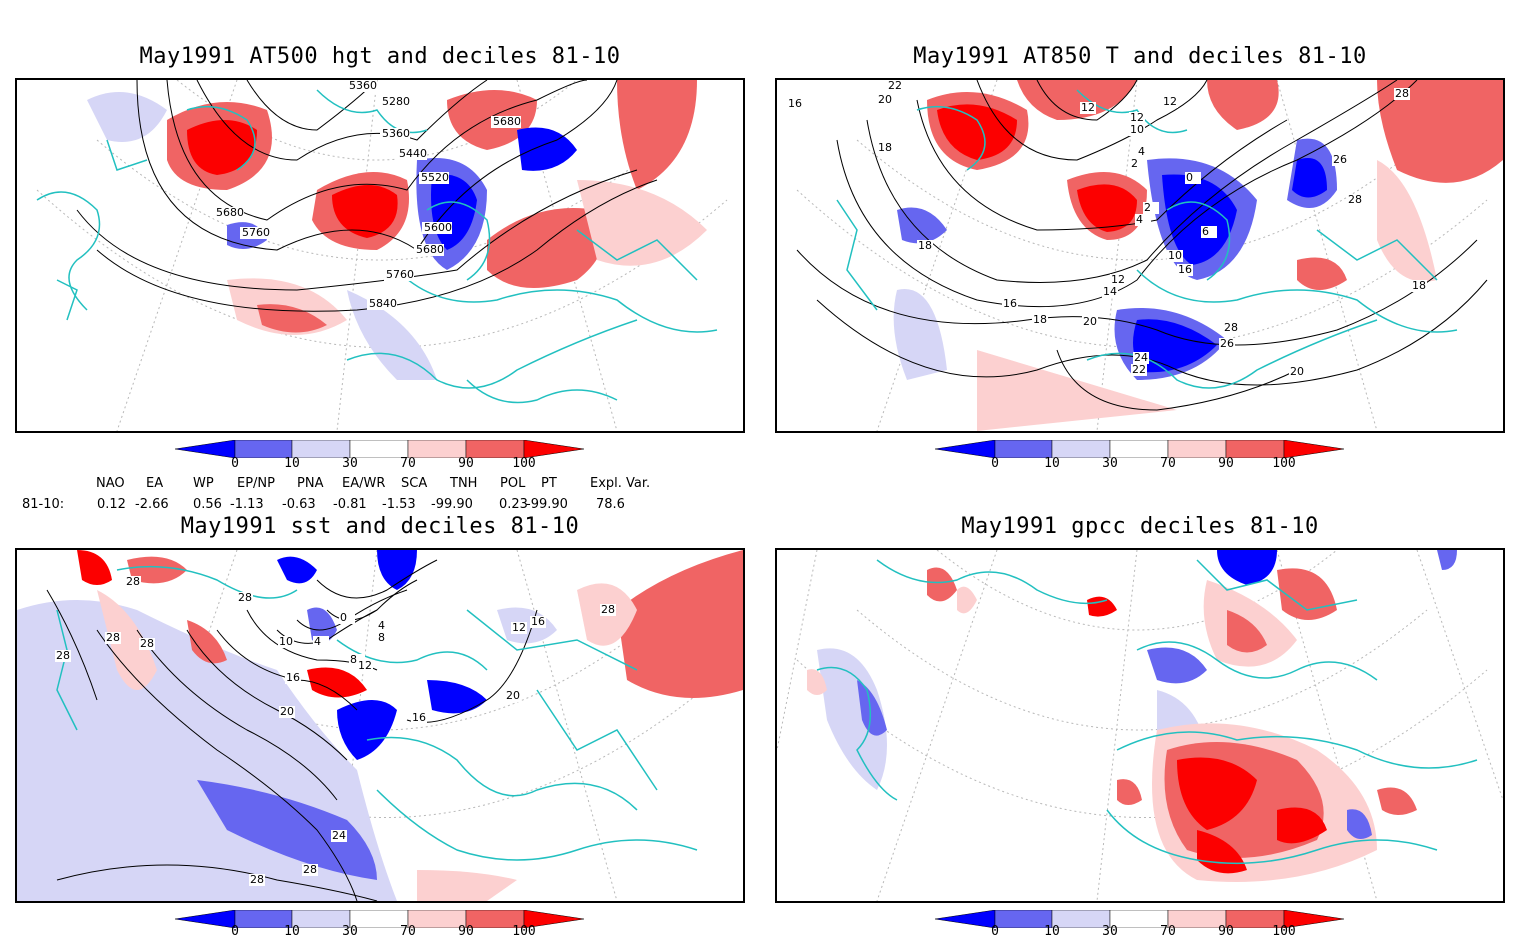 This screenshot has height=940, width=1520. I want to click on colorbar-sst: 0 10 30 70 90 100, so click(379, 924).